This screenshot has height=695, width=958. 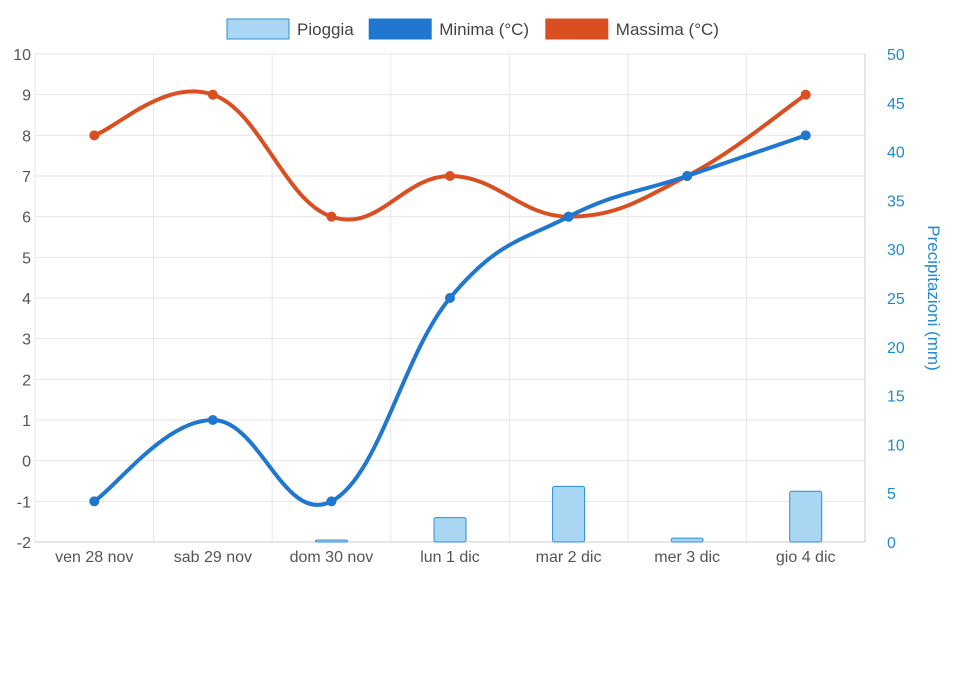 What do you see at coordinates (896, 153) in the screenshot?
I see `y-right-tick-label: 40` at bounding box center [896, 153].